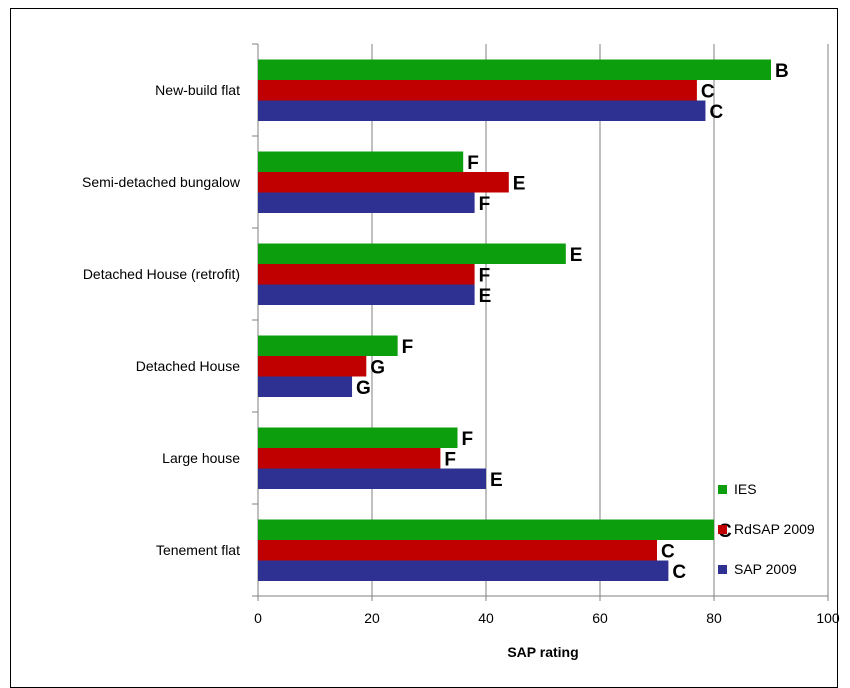 The width and height of the screenshot is (850, 688). I want to click on bar-grade-label: B, so click(782, 71).